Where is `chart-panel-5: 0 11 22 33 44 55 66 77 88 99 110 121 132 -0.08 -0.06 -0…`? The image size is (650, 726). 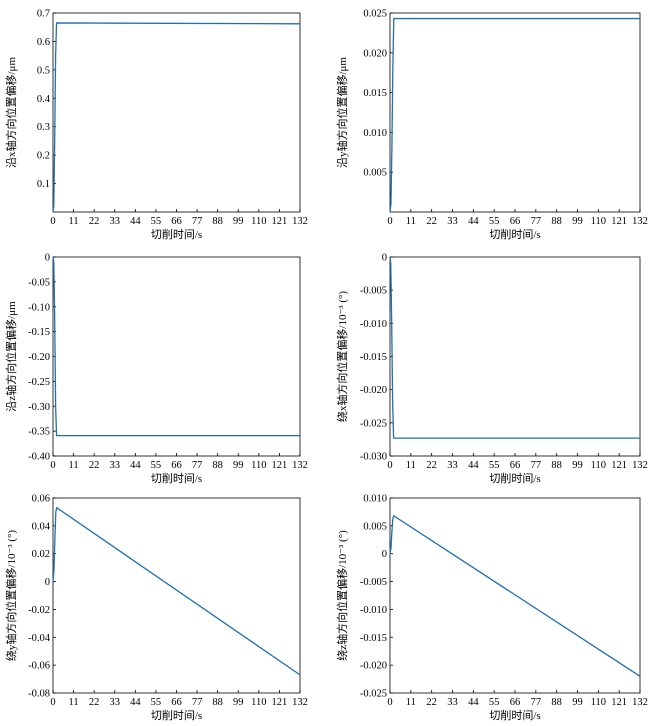 chart-panel-5: 0 11 22 33 44 55 66 77 88 99 110 121 132 -0.08 -0.06 -0… is located at coordinates (156, 608).